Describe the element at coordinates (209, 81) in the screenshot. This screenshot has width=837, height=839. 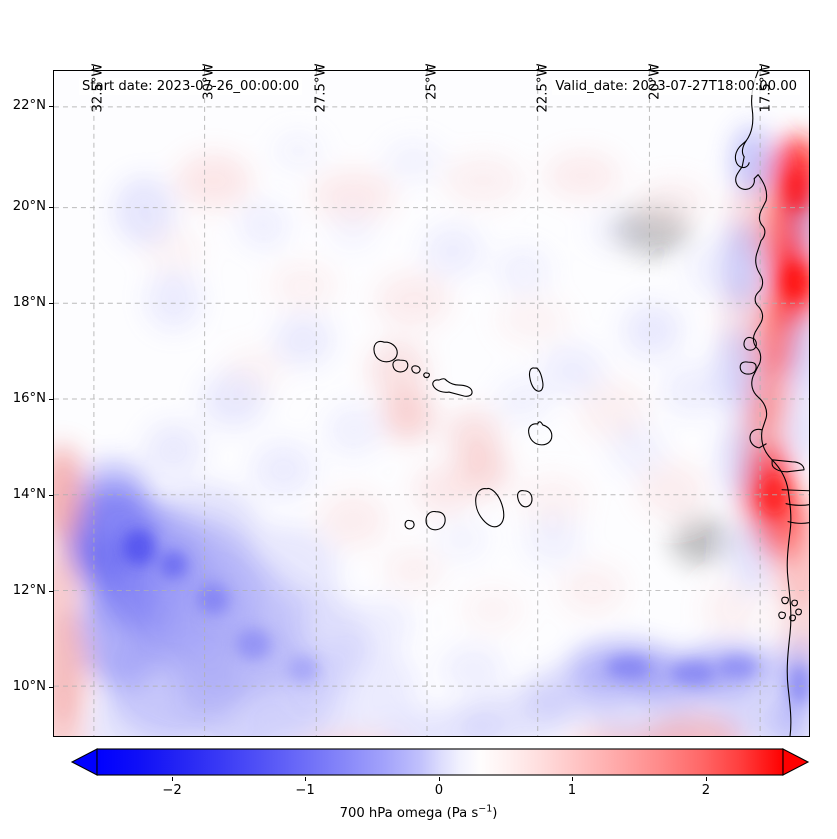
I see `xtick-label-30w: 30°W` at that location.